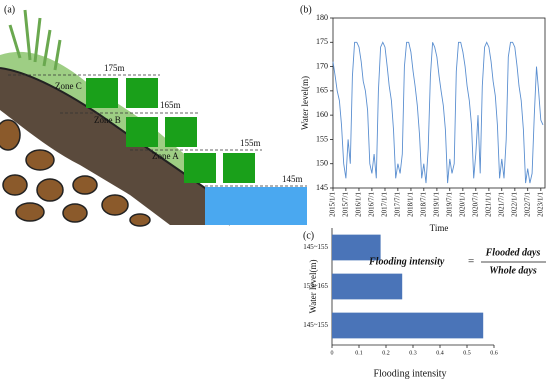 This screenshot has height=385, width=550. What do you see at coordinates (332, 353) in the screenshot?
I see `x-tick-label: 0` at bounding box center [332, 353].